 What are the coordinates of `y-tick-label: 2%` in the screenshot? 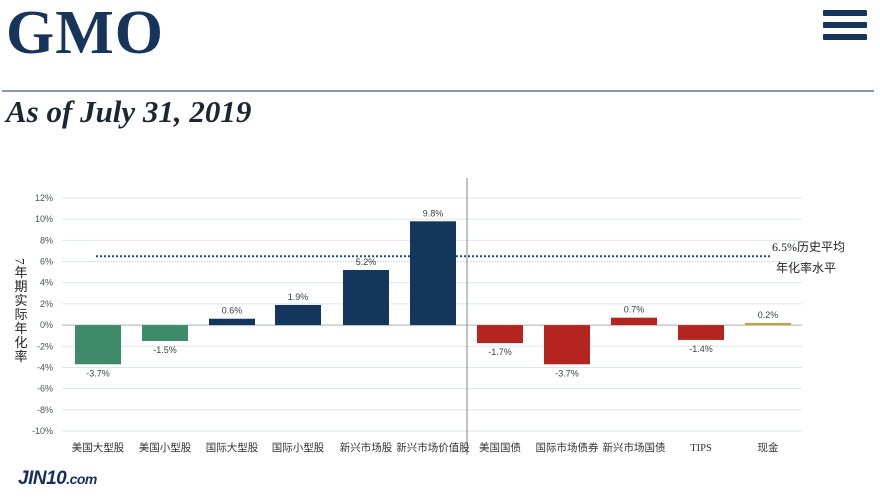 It's located at (46, 304).